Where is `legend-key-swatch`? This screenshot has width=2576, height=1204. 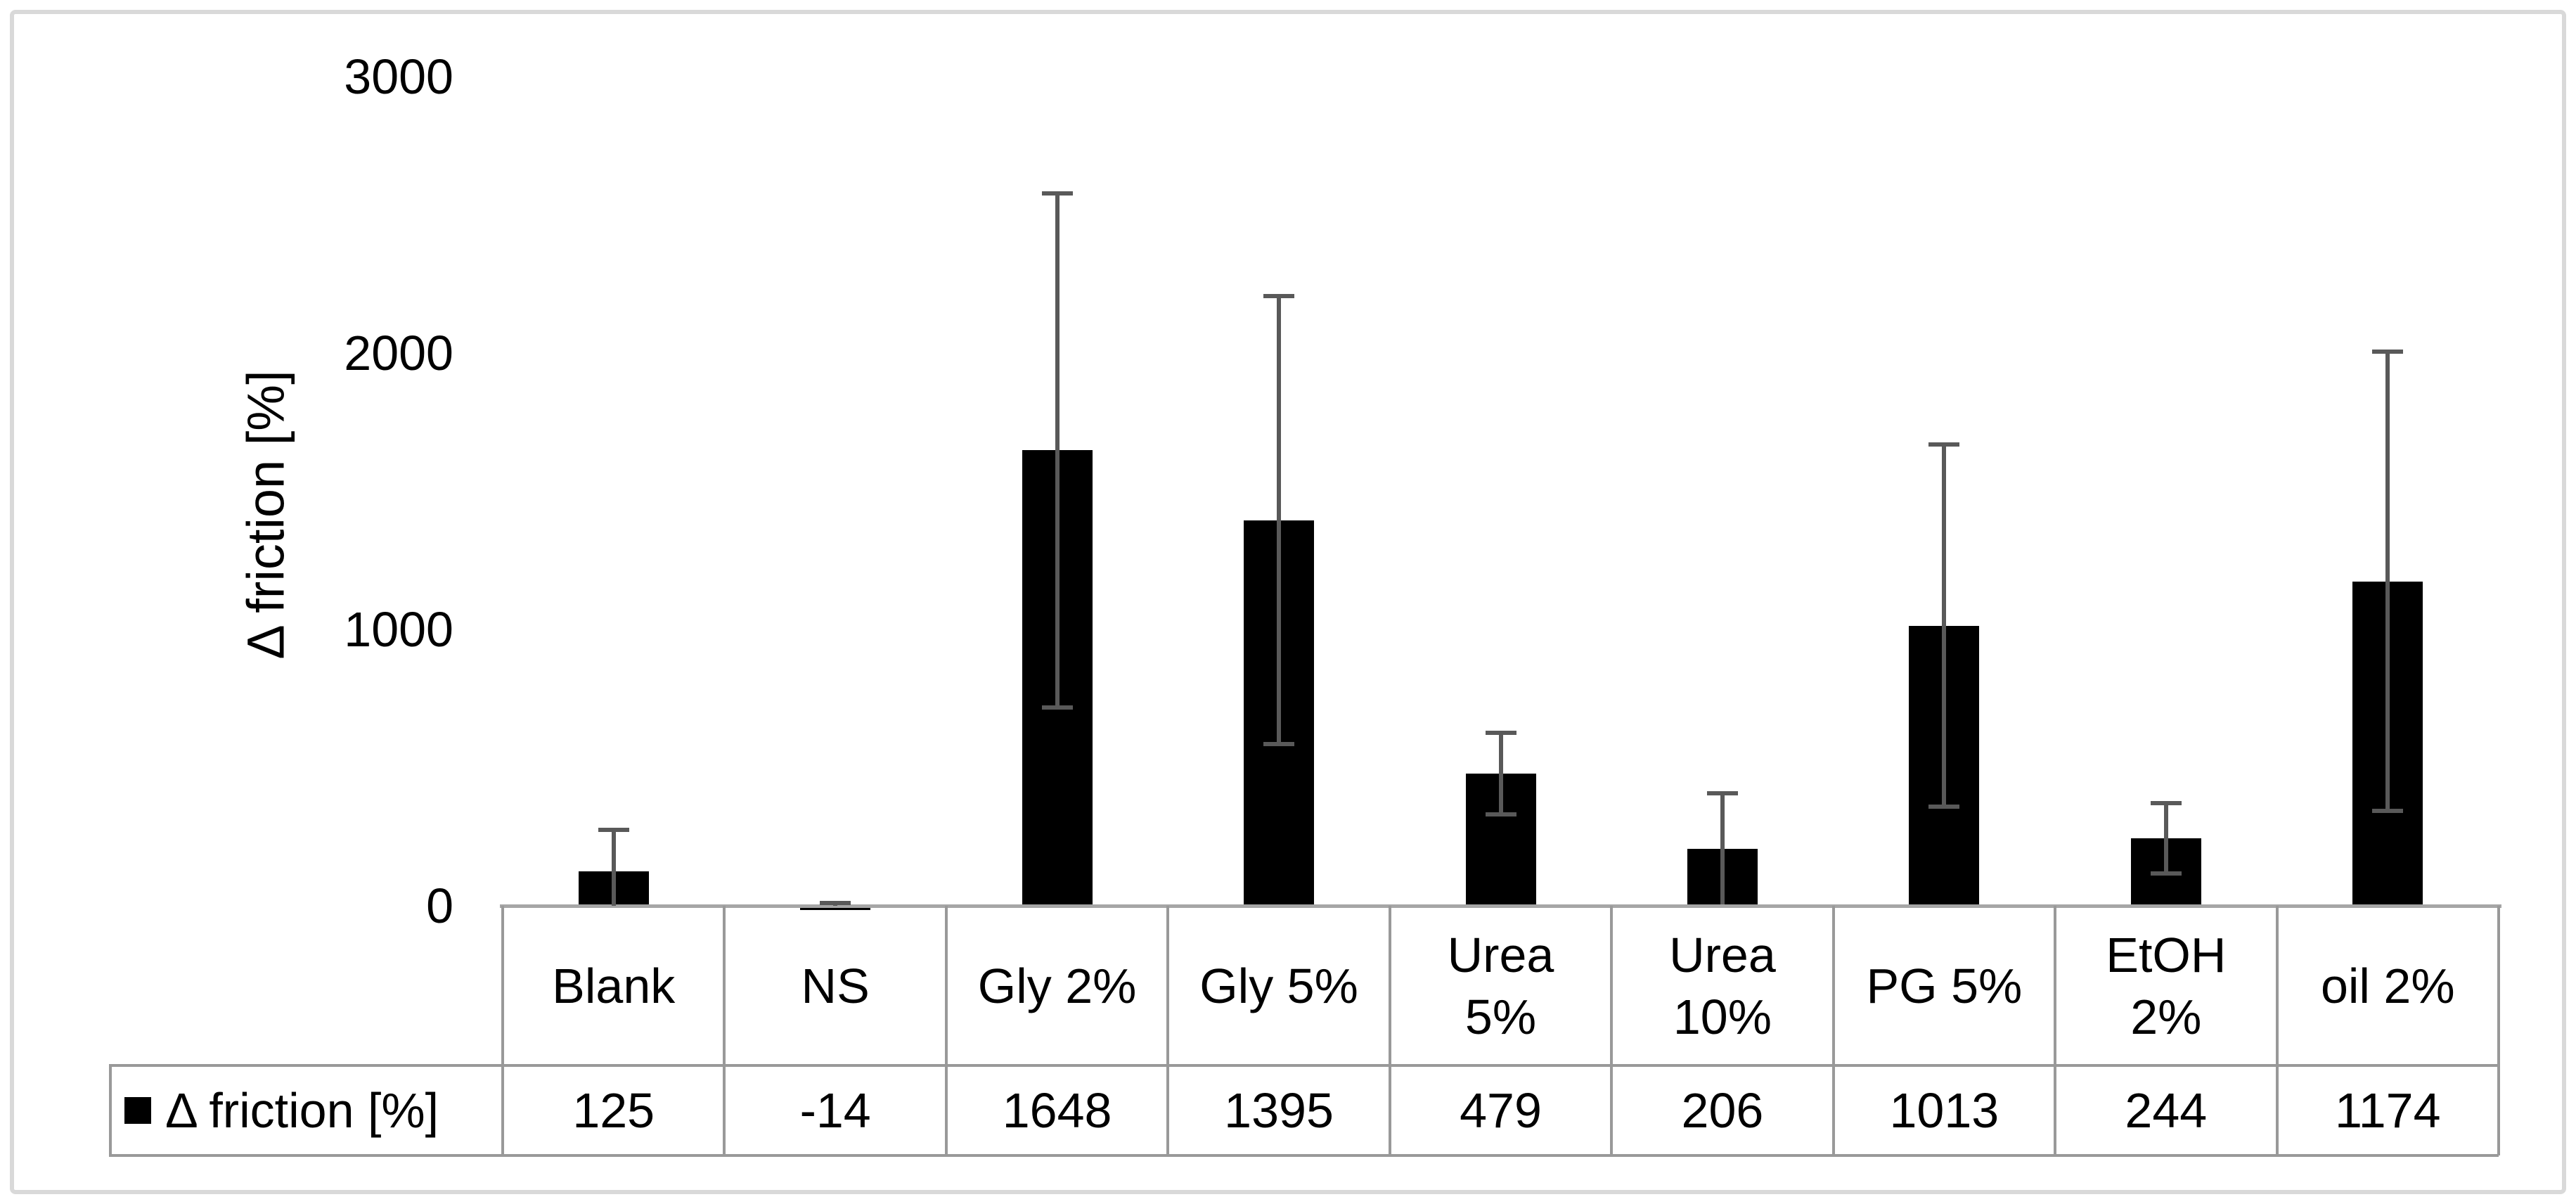
legend-key-swatch is located at coordinates (137, 1110).